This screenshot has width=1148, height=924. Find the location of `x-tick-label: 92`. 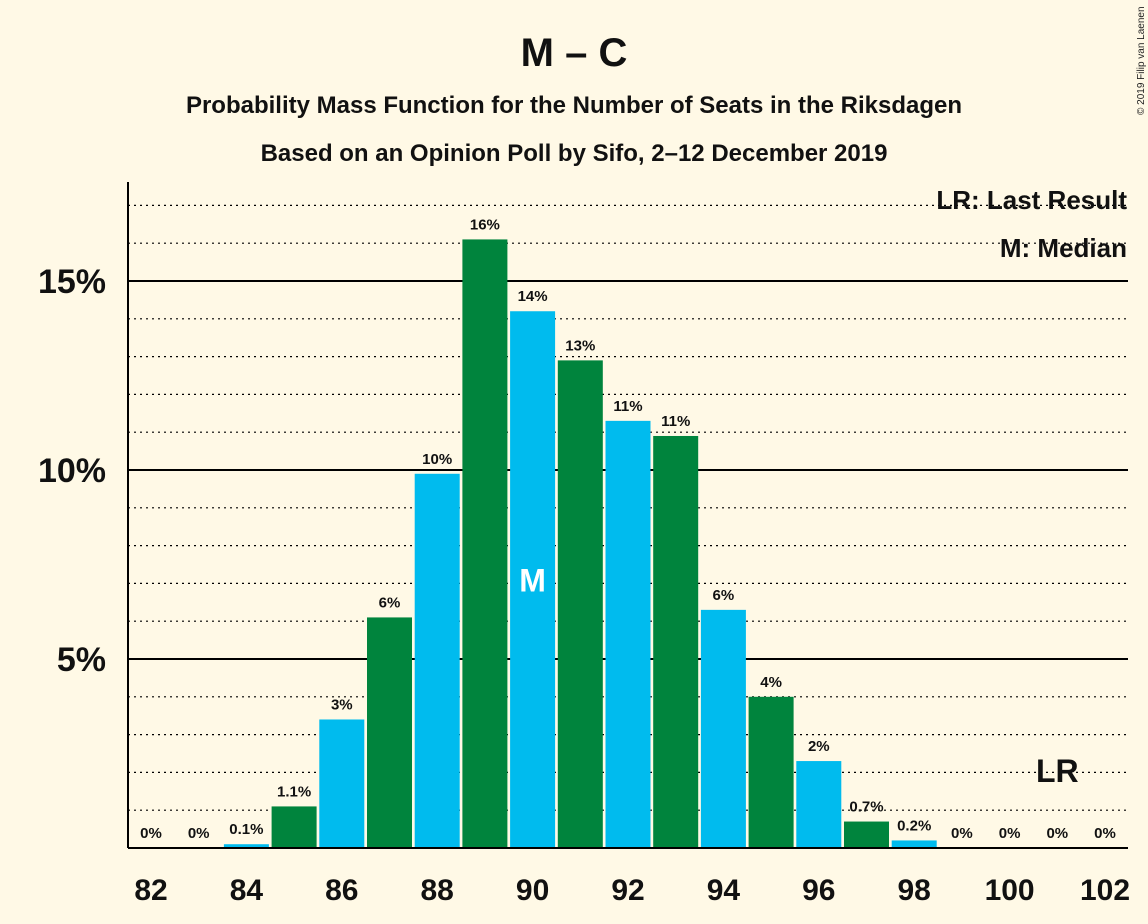

x-tick-label: 92 is located at coordinates (627, 890).